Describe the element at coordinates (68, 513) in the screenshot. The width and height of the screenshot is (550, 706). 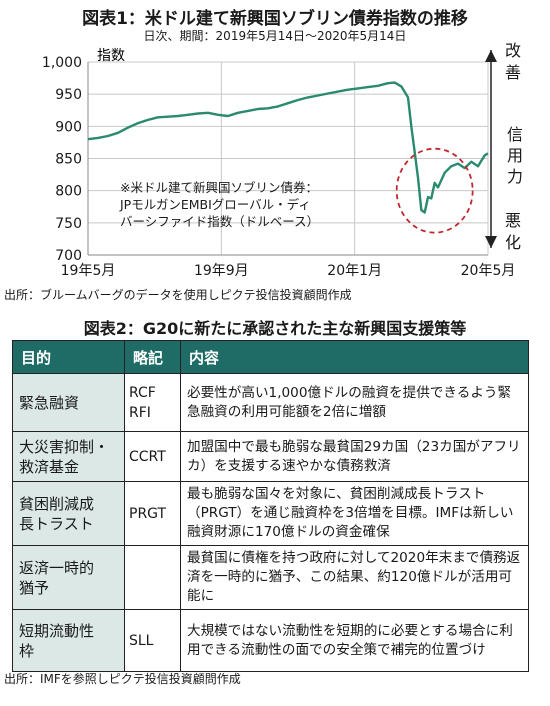
I see `row-purpose: 貧困削減成 長トラスト` at that location.